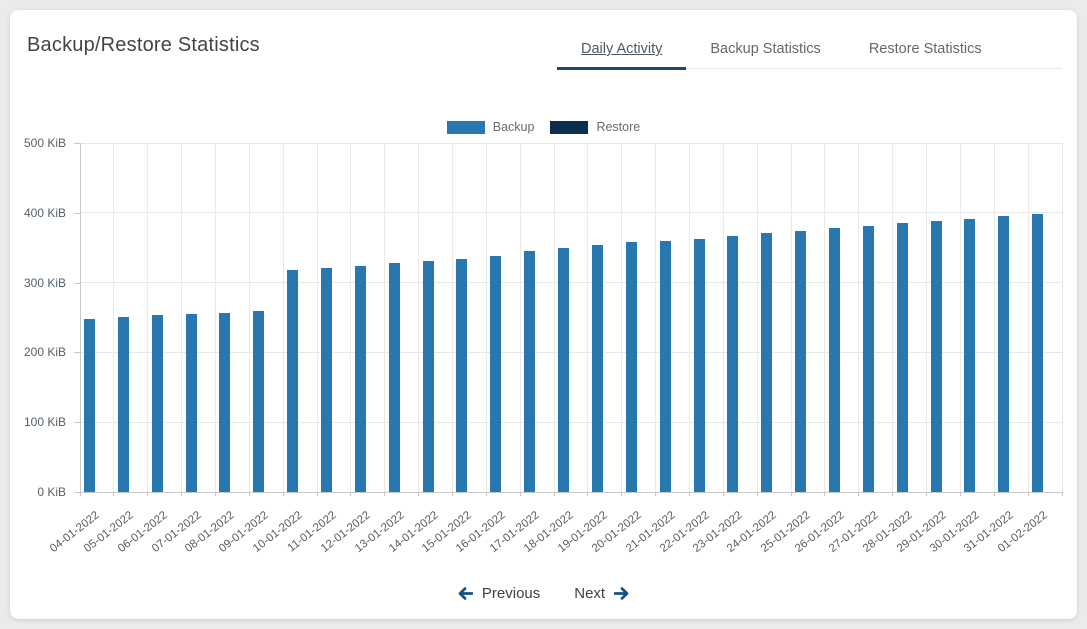 The image size is (1087, 629). I want to click on tab-backup-statistics: Backup Statistics, so click(765, 49).